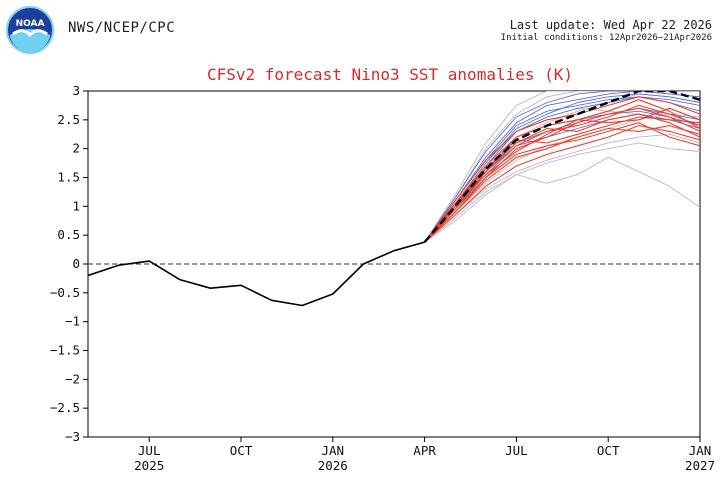 This screenshot has width=725, height=477. Describe the element at coordinates (68, 119) in the screenshot. I see `y-tick-label: 2.5` at that location.